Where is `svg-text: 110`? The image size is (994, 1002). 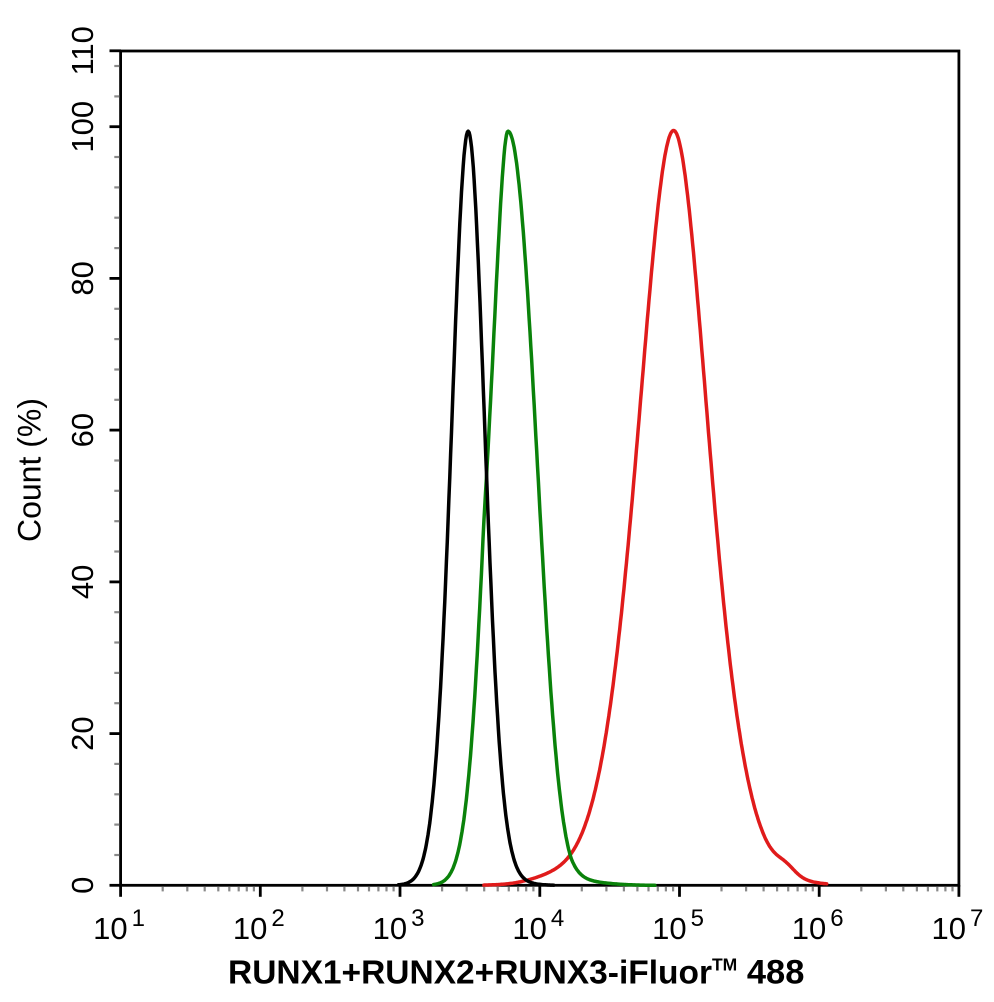 svg-text: 110 is located at coordinates (82, 50).